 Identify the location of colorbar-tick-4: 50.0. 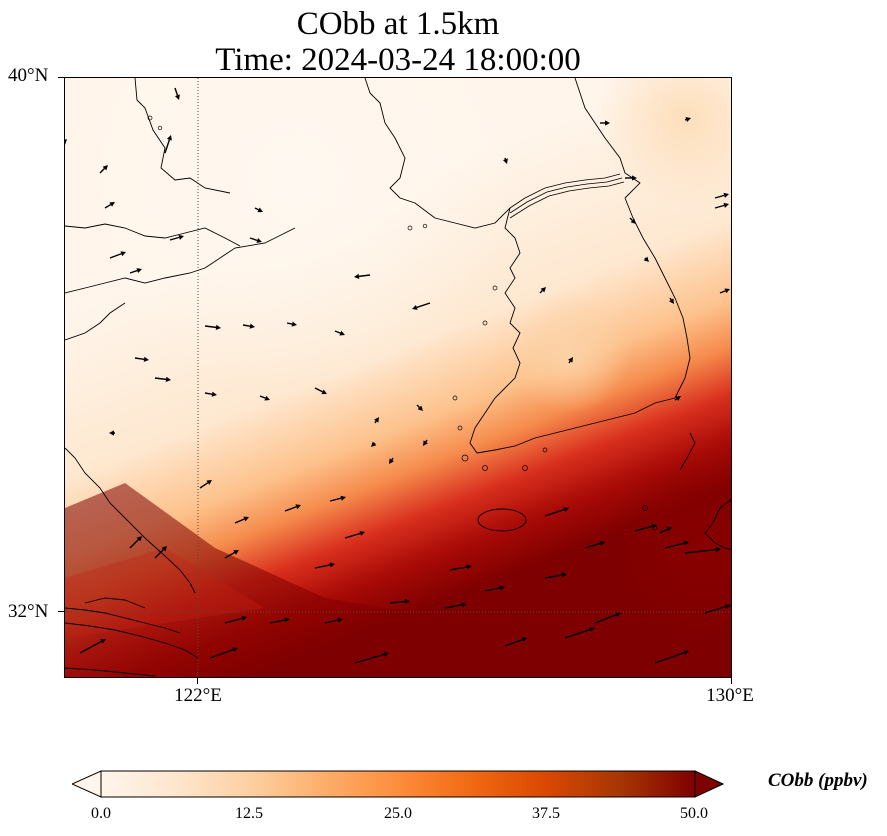
(694, 813).